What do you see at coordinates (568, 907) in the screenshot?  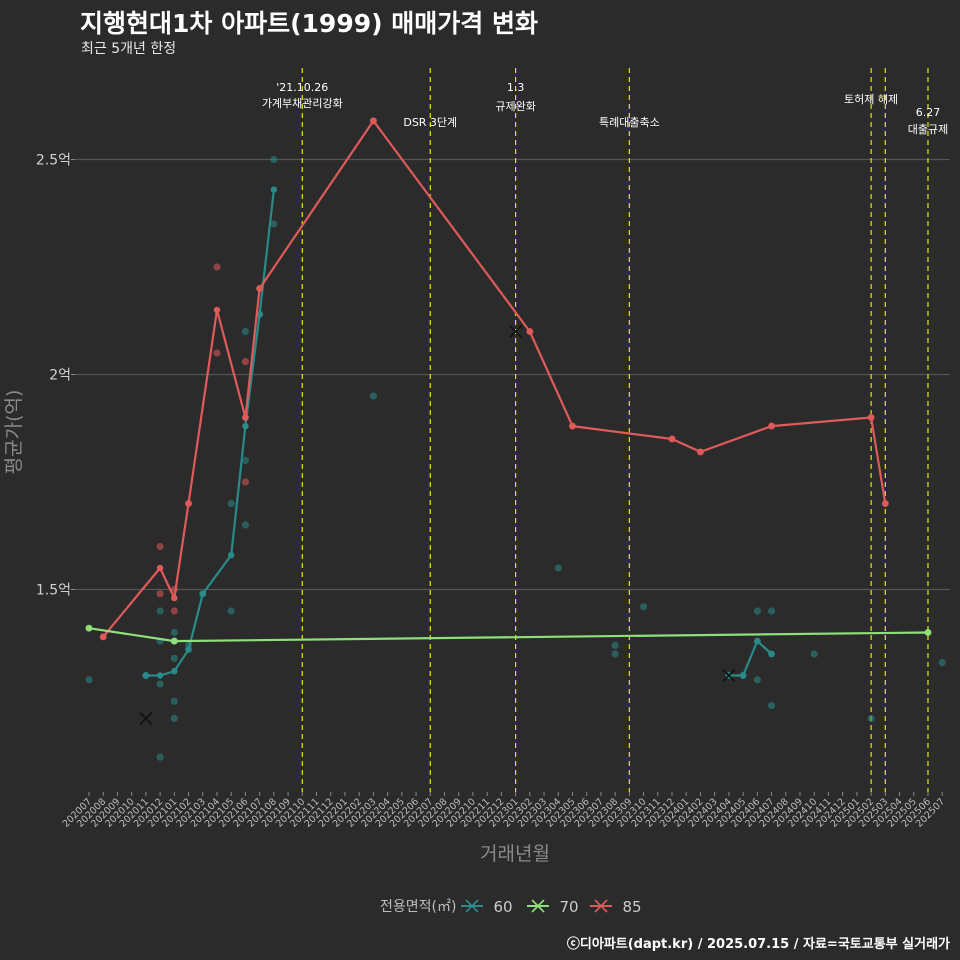 I see `legend-label-70: 70` at bounding box center [568, 907].